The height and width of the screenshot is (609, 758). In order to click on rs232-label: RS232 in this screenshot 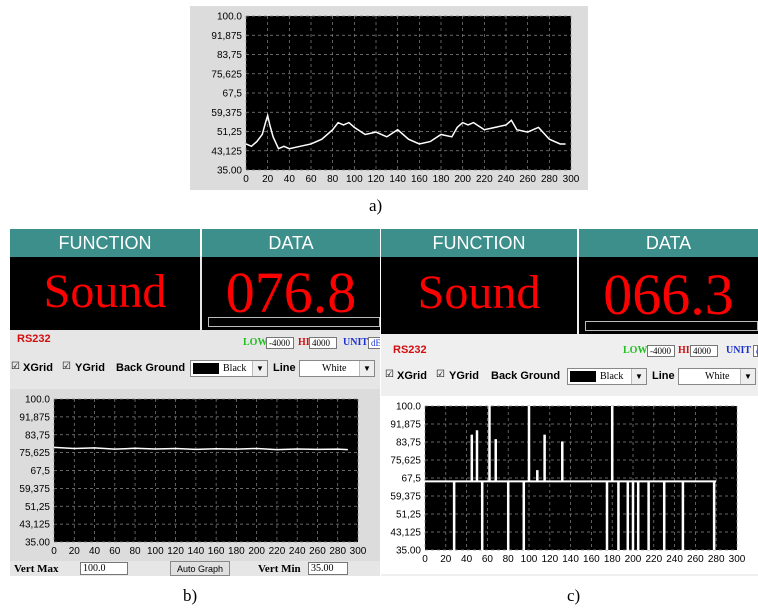, I will do `click(410, 350)`.